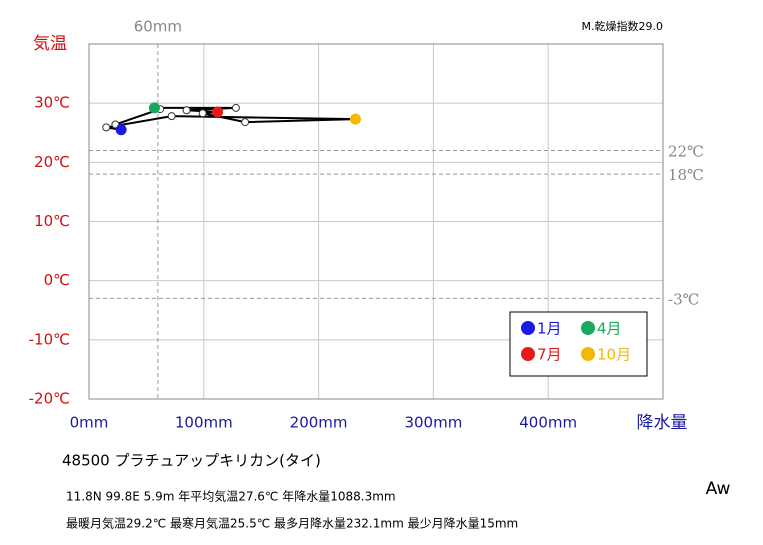  What do you see at coordinates (718, 489) in the screenshot?
I see `climate-class: Aw` at bounding box center [718, 489].